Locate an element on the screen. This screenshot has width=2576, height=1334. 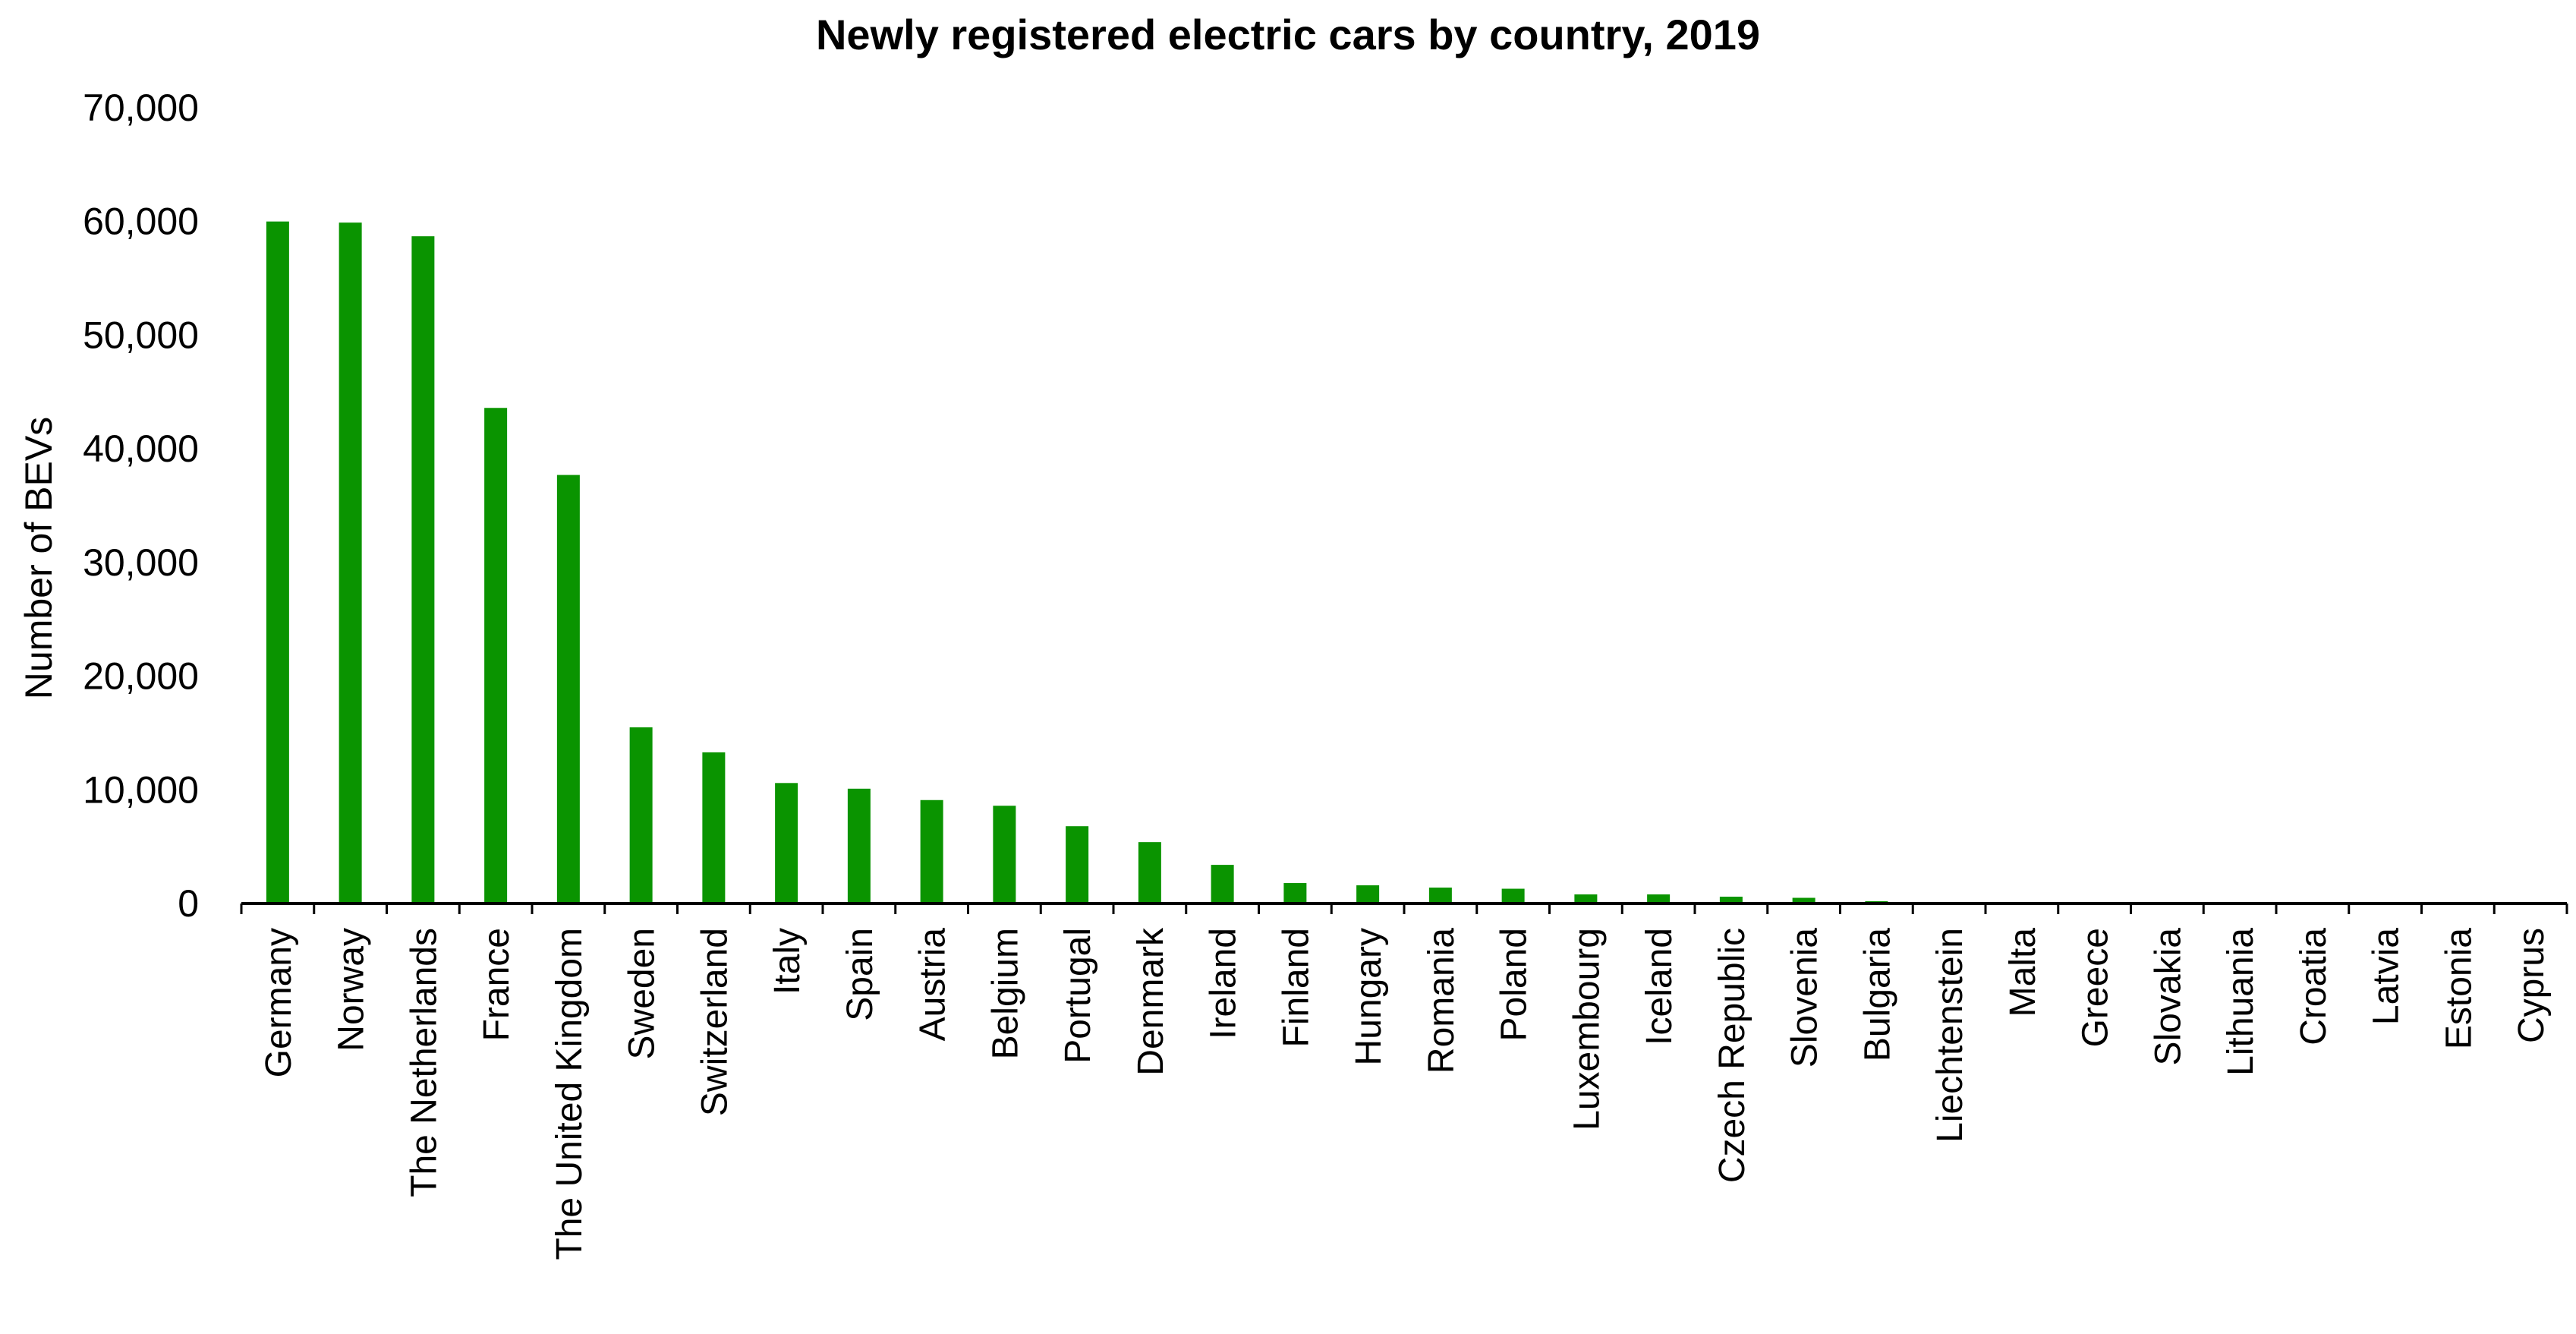
x-tick-label: Sweden is located at coordinates (642, 993).